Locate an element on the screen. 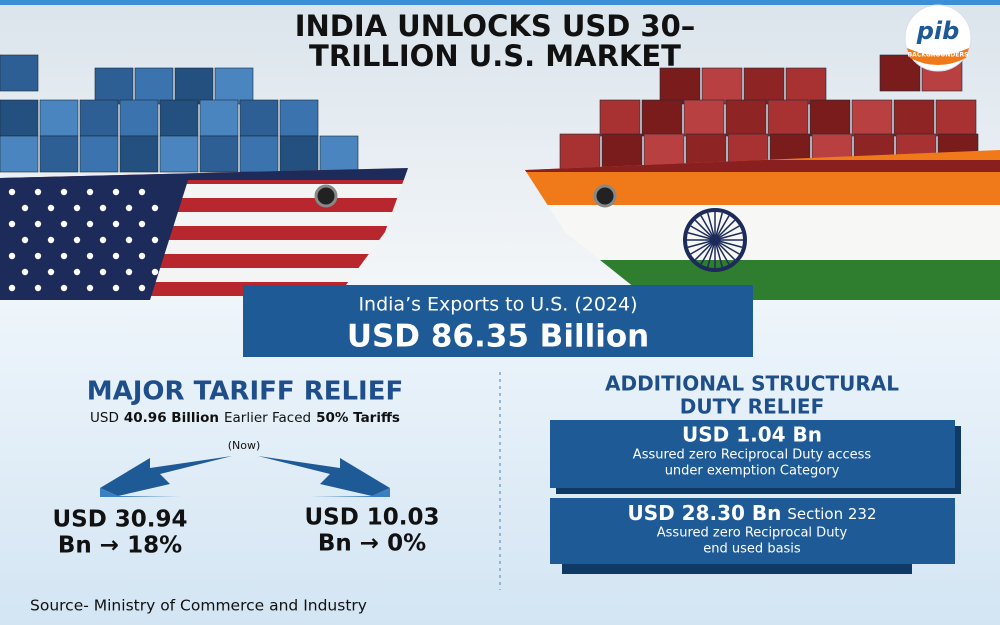 The image size is (1000, 625). logo-swoosh is located at coordinates (938, 56).